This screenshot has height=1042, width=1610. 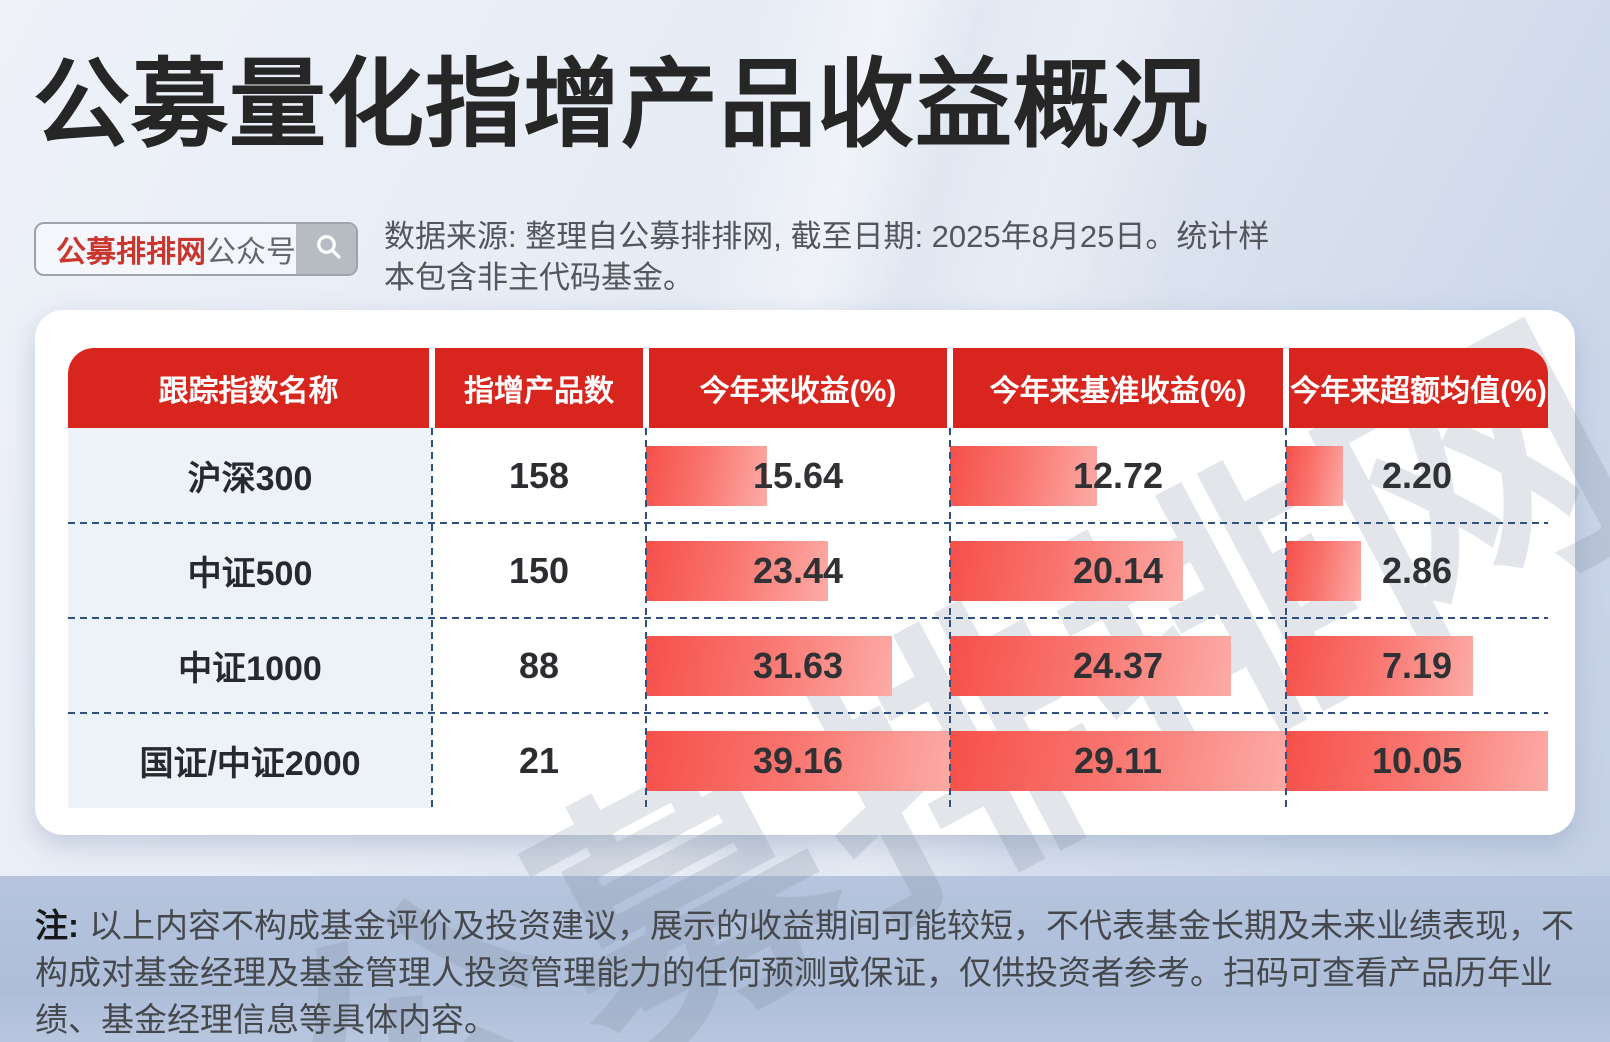 I want to click on excess-return-value: 2.20, so click(x=1417, y=475).